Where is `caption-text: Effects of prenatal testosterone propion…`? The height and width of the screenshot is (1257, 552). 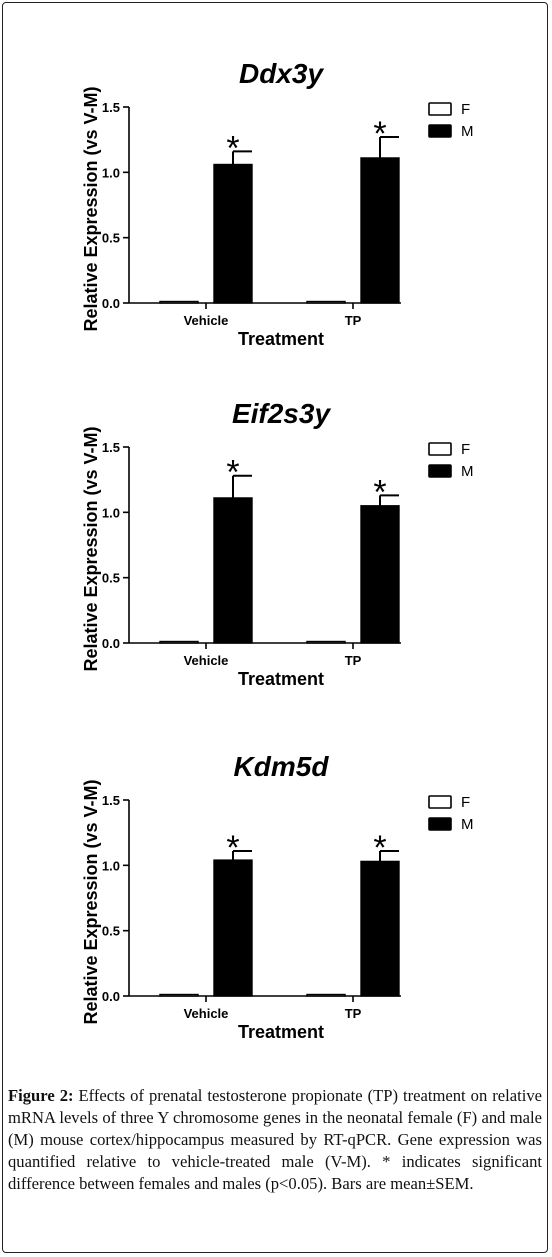 caption-text: Effects of prenatal testosterone propion… is located at coordinates (275, 1139).